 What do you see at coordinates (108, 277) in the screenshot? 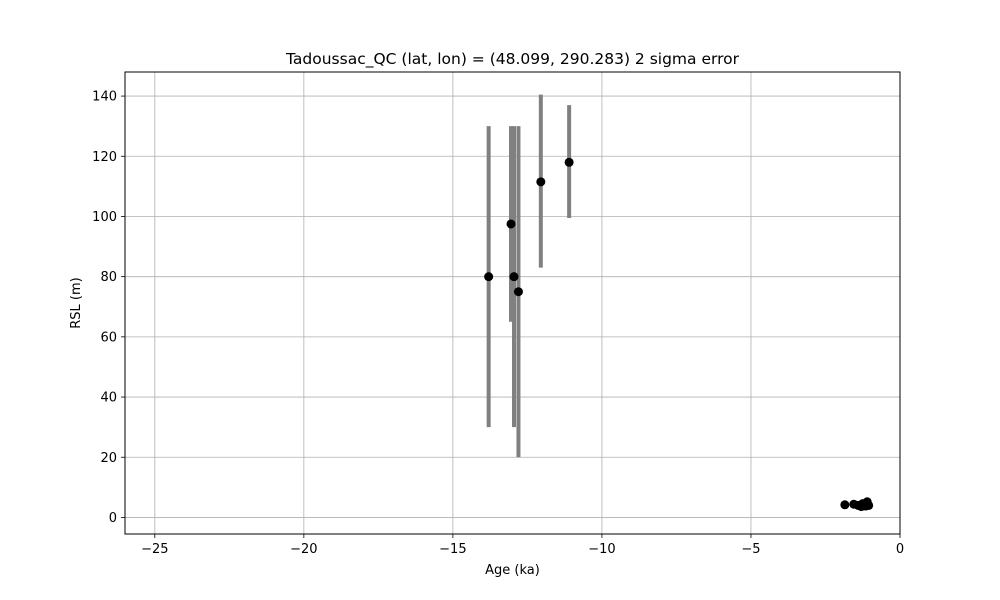
I see `y-tick-label: 80` at bounding box center [108, 277].